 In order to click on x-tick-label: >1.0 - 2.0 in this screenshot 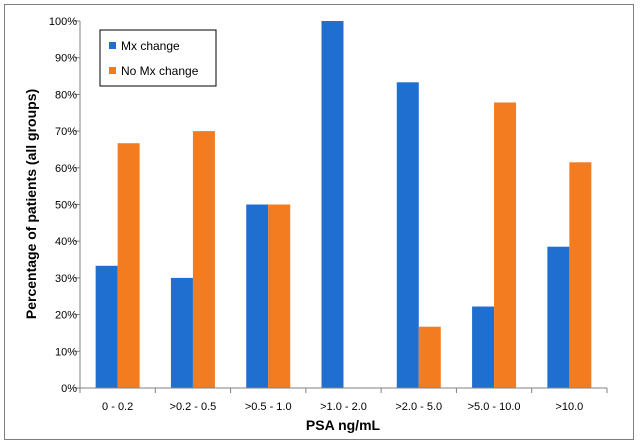, I will do `click(343, 407)`.